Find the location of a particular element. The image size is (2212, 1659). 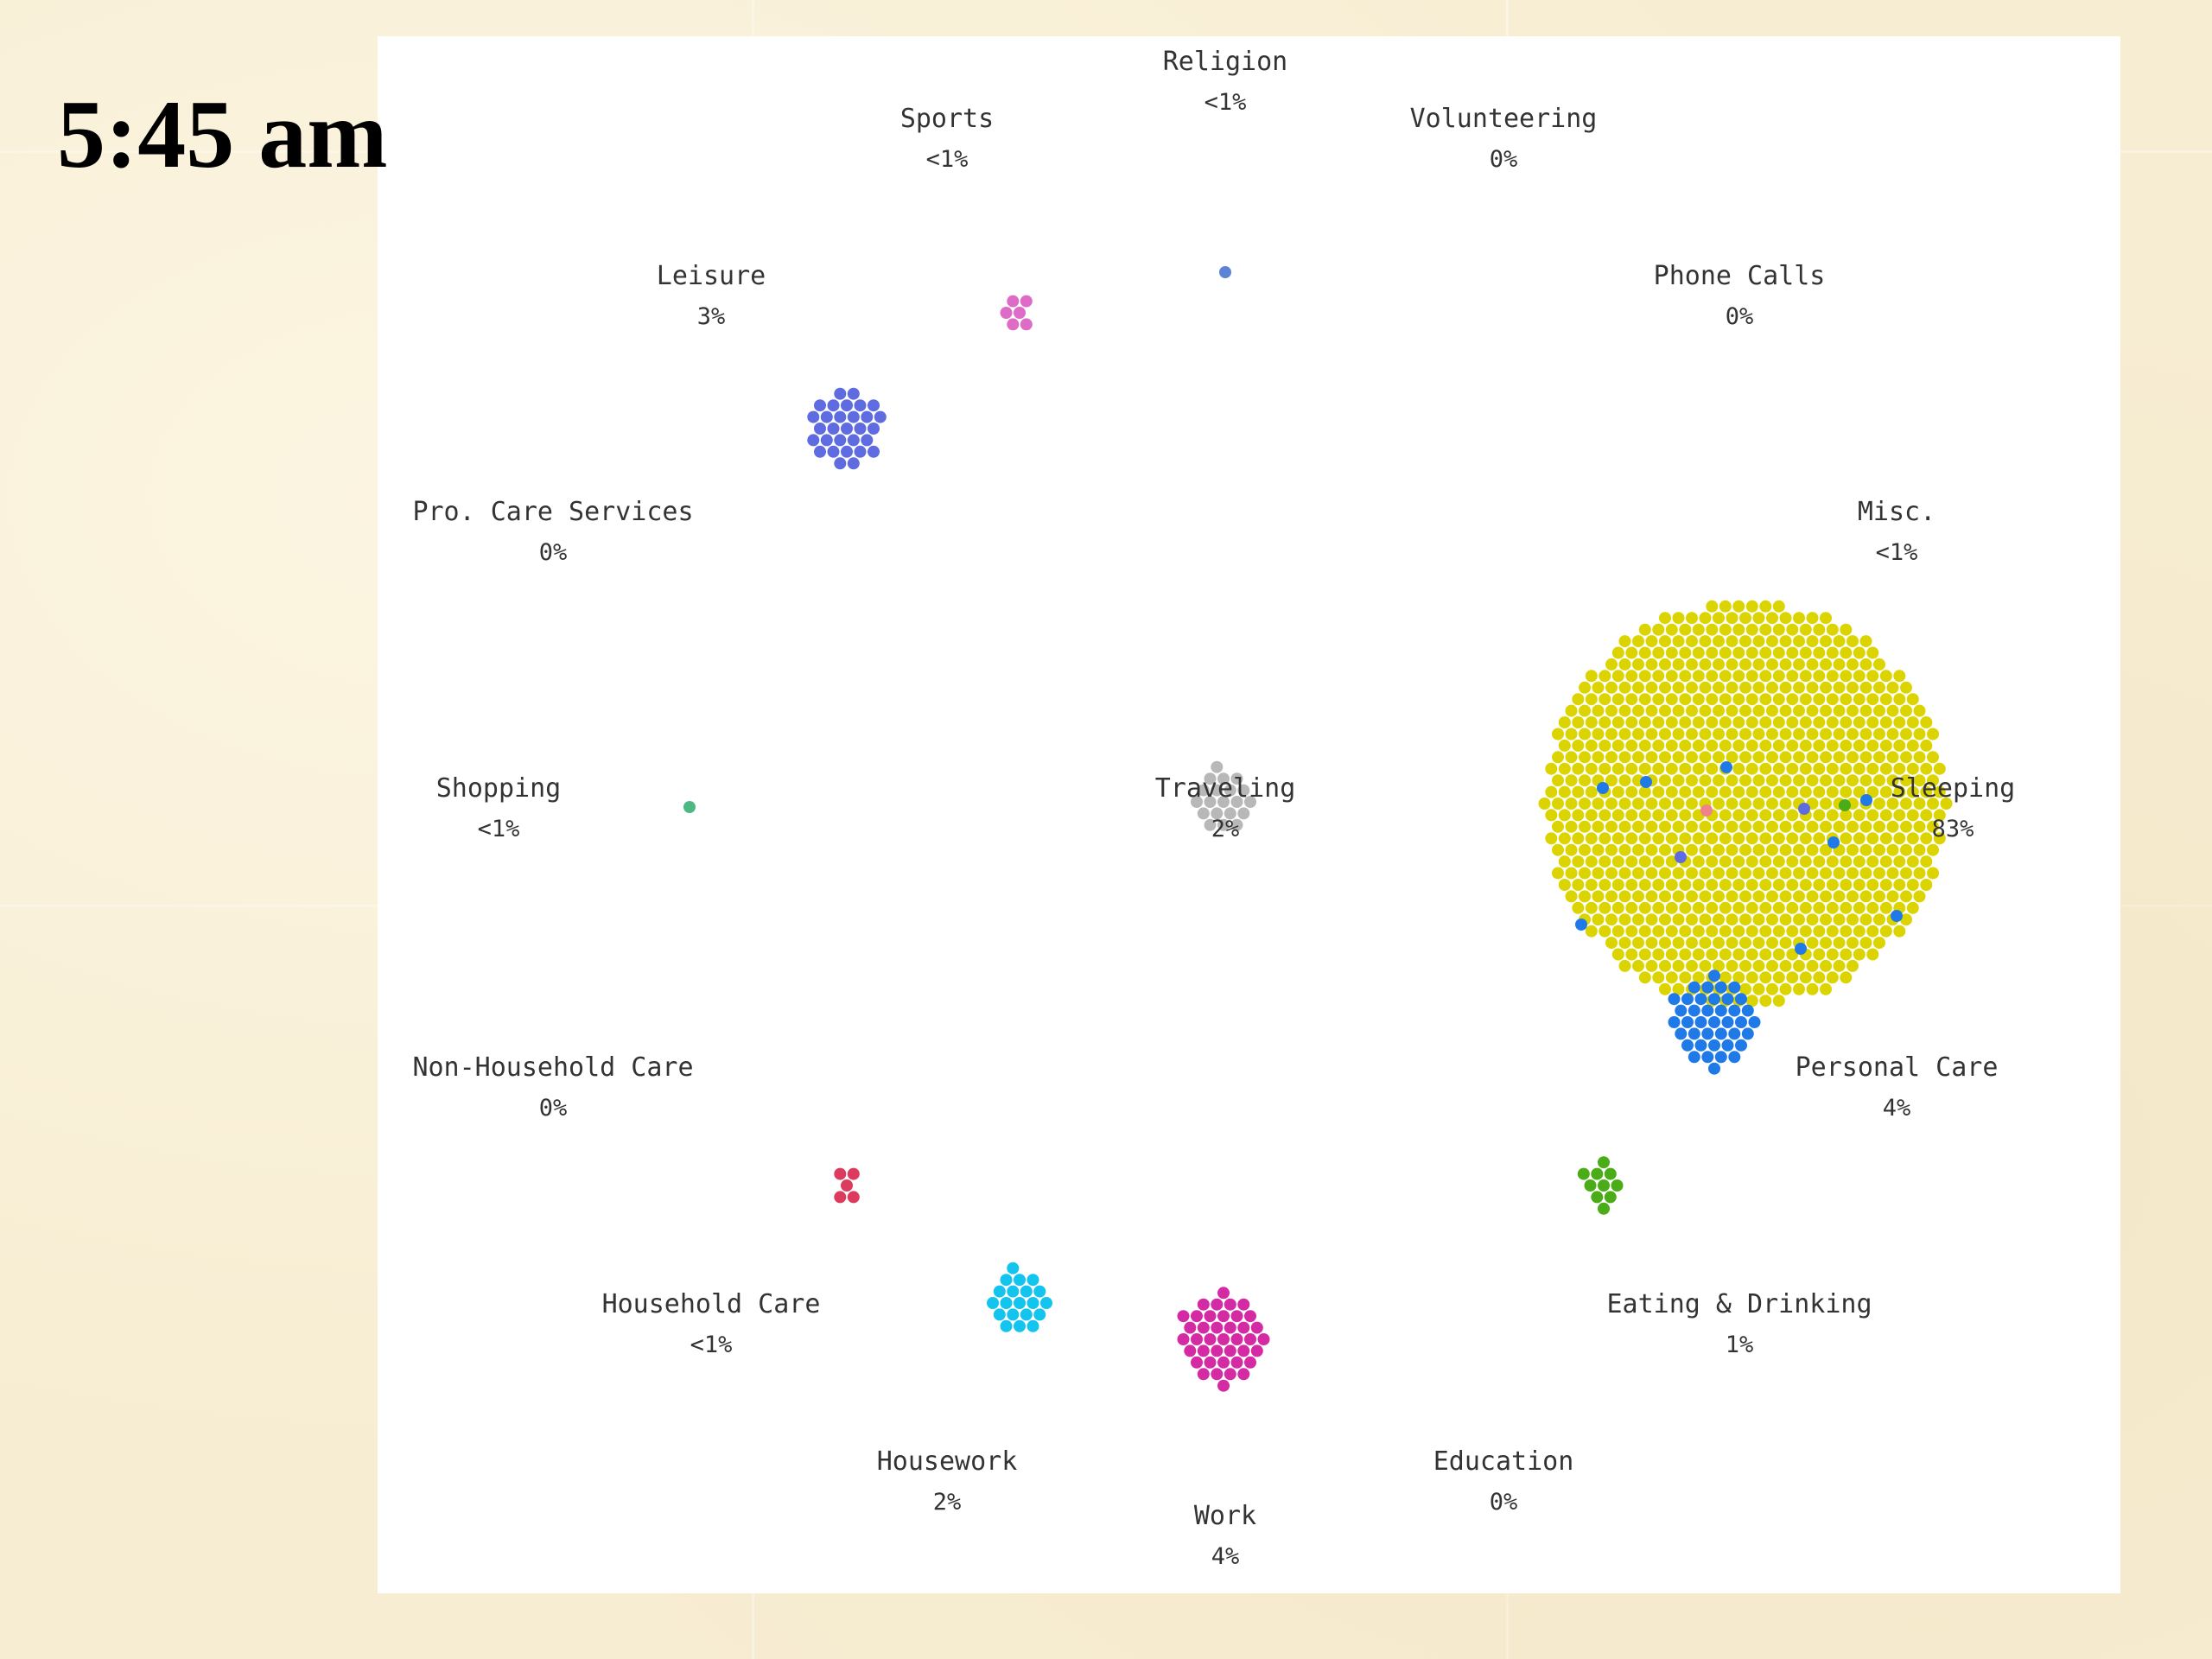

category-name-misc: Misc. is located at coordinates (1897, 512).